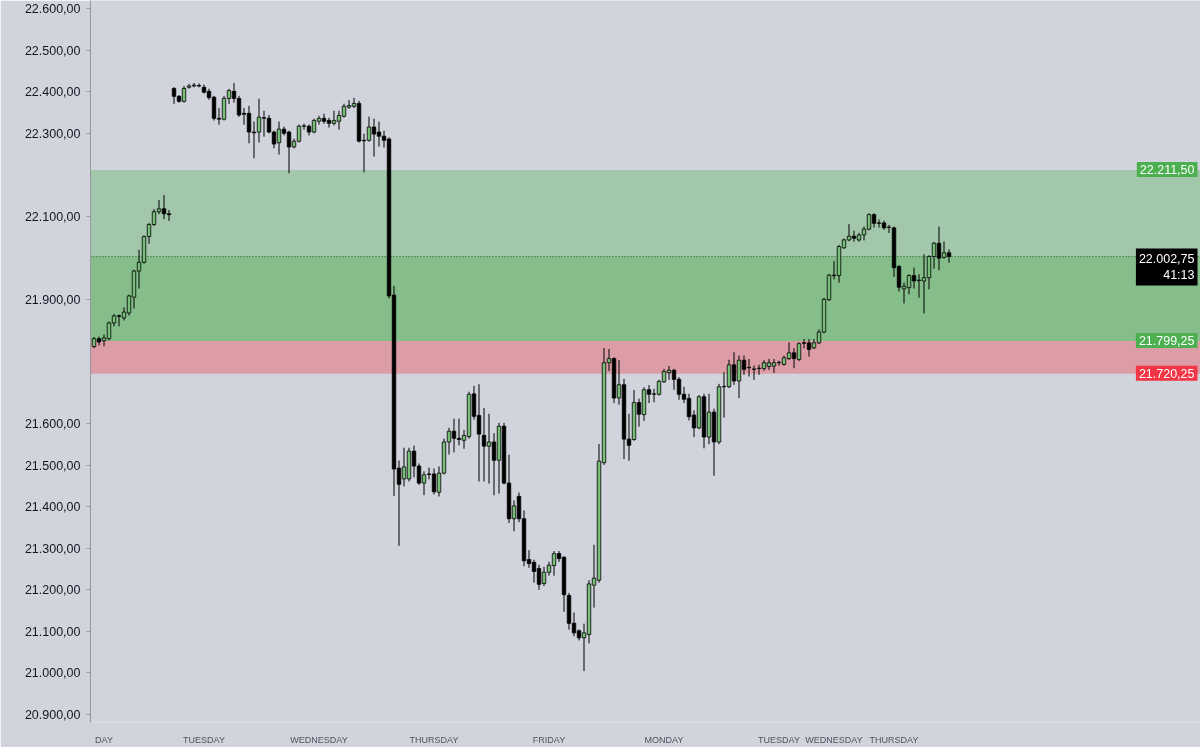  I want to click on y-tick-label: 21.100,00, so click(52, 631).